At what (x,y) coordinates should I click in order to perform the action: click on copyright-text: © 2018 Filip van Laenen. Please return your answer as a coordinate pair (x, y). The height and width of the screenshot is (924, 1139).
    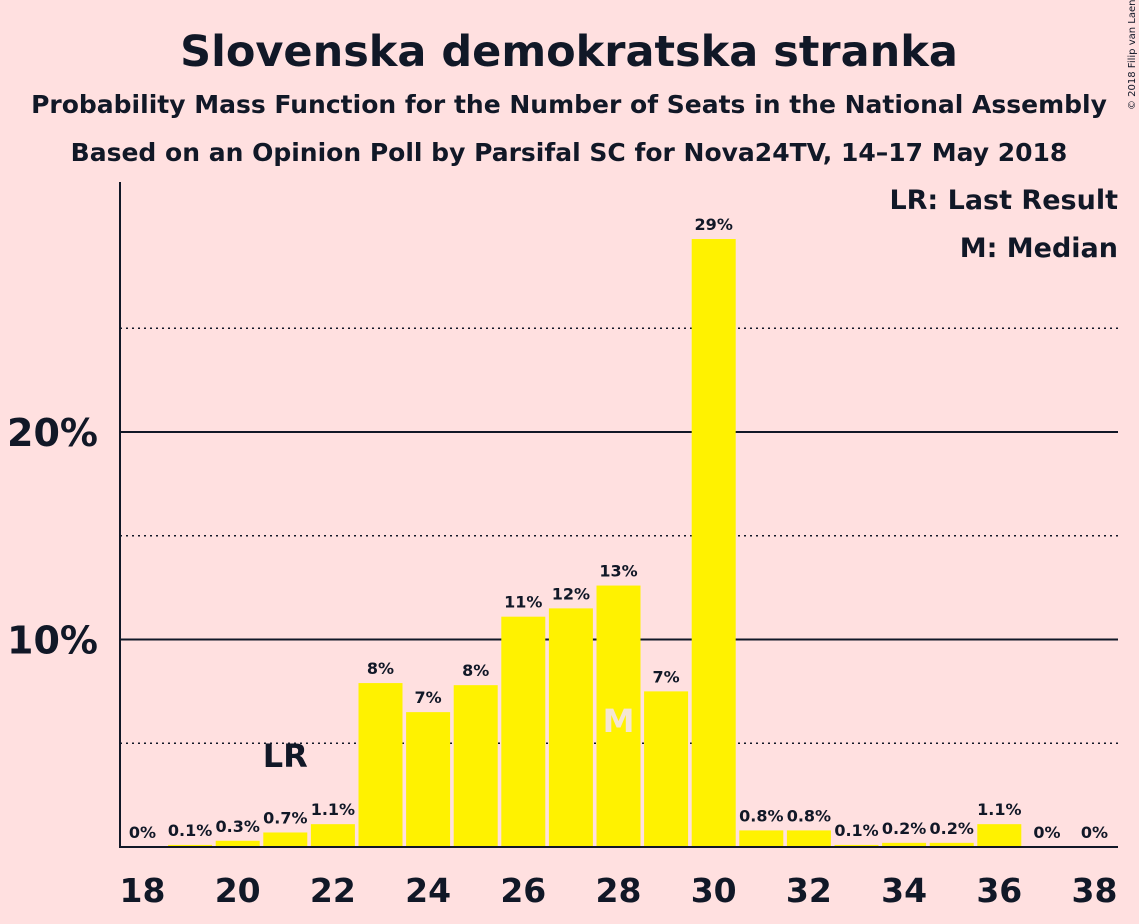
    Looking at the image, I should click on (1132, 55).